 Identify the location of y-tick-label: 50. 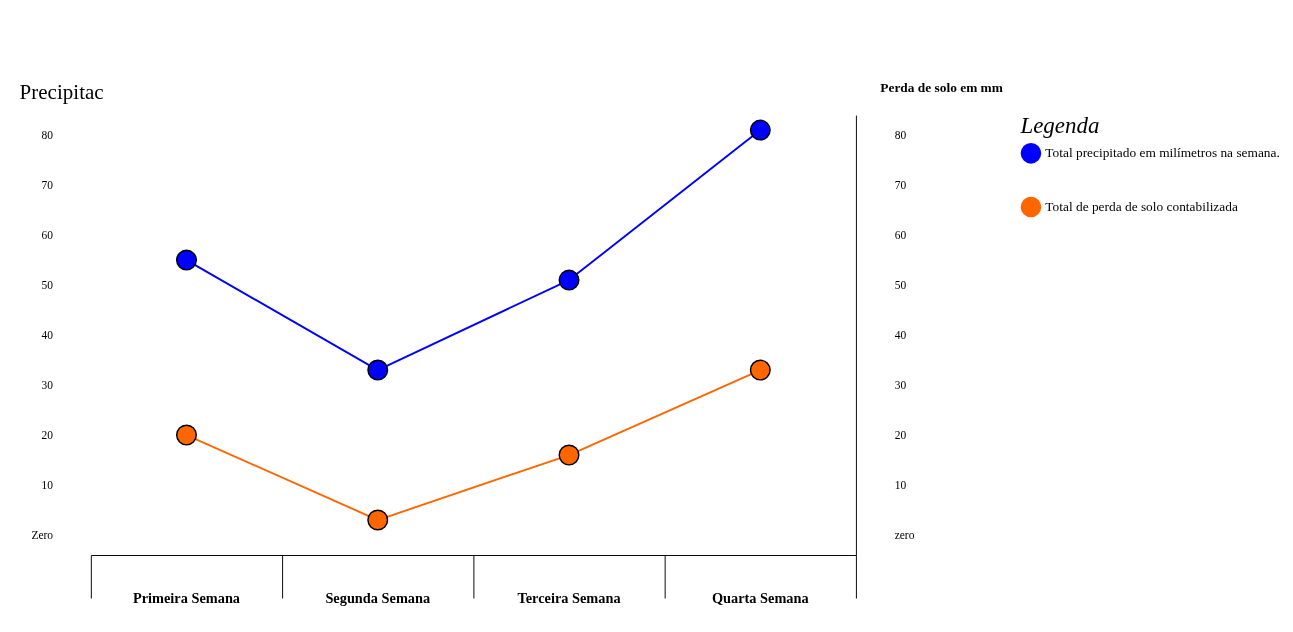
(47, 285).